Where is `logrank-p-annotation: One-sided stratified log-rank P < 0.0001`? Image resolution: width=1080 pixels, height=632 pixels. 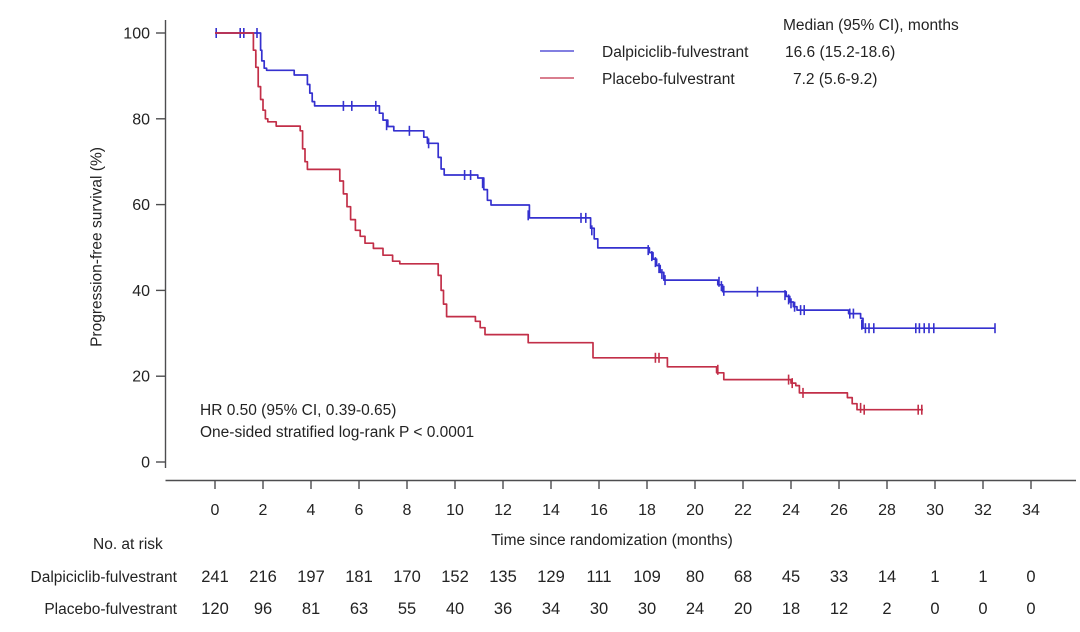 logrank-p-annotation: One-sided stratified log-rank P < 0.0001 is located at coordinates (337, 432).